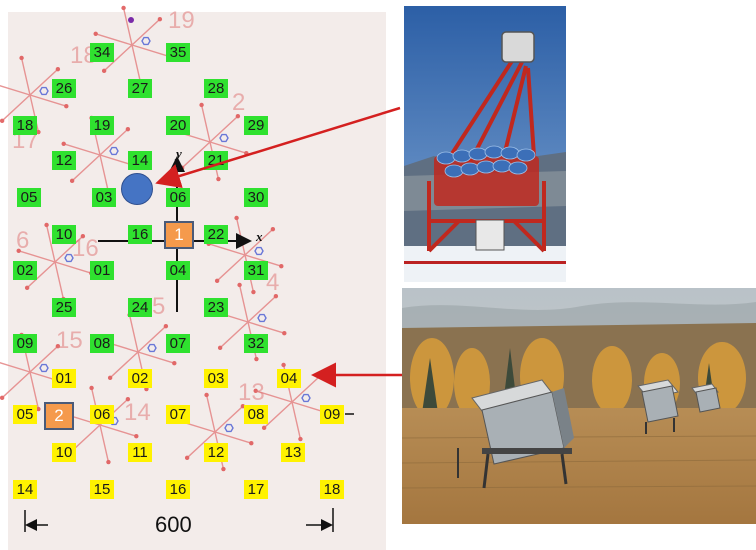  I want to click on background-cell-number: 13, so click(251, 392).